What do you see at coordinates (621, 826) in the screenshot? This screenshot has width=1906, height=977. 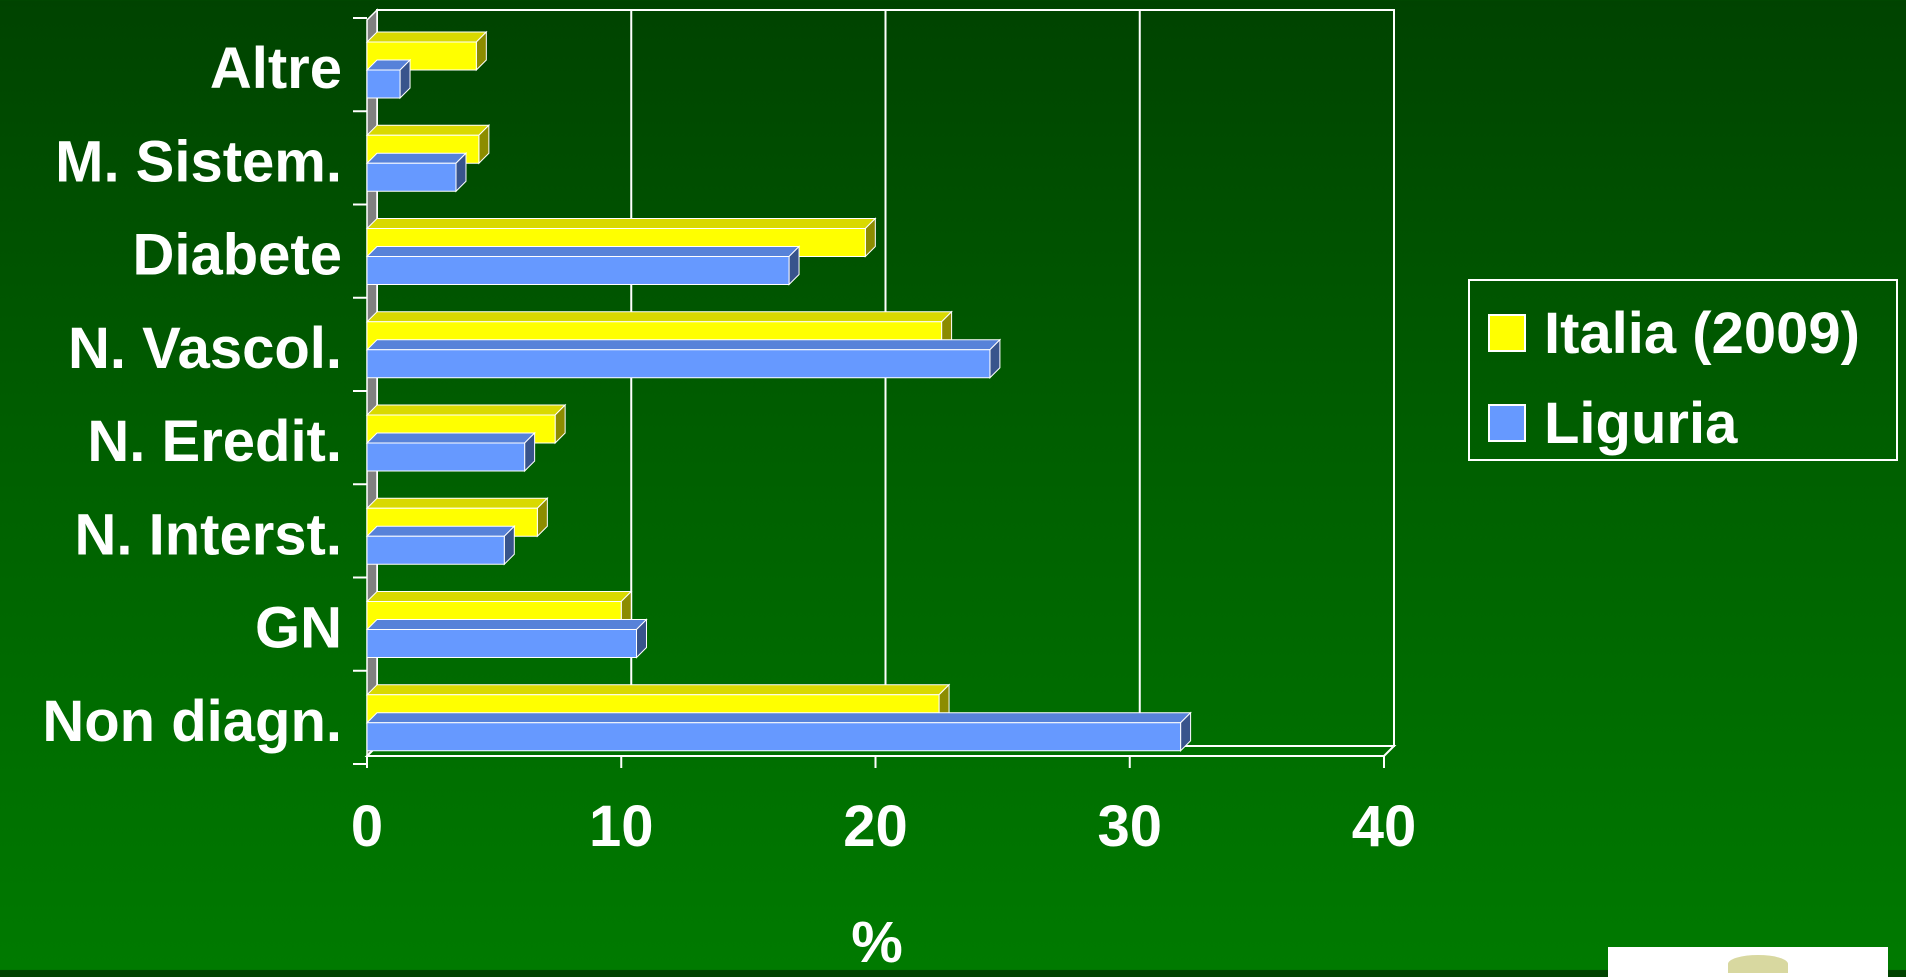 I see `x-tick-label: 10` at bounding box center [621, 826].